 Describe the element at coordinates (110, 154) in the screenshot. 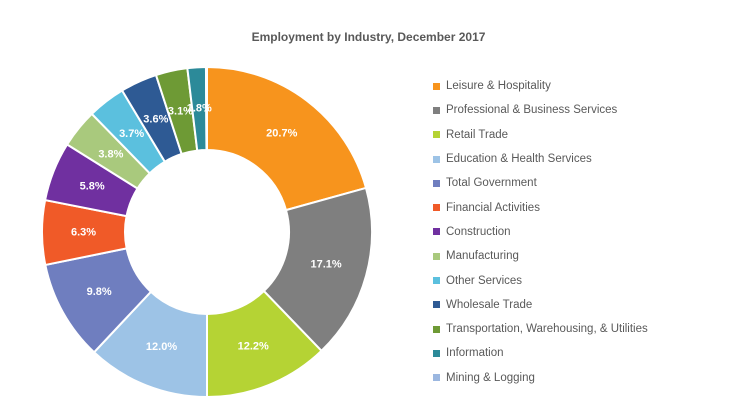

I see `slice-data-label: 3.8%` at that location.